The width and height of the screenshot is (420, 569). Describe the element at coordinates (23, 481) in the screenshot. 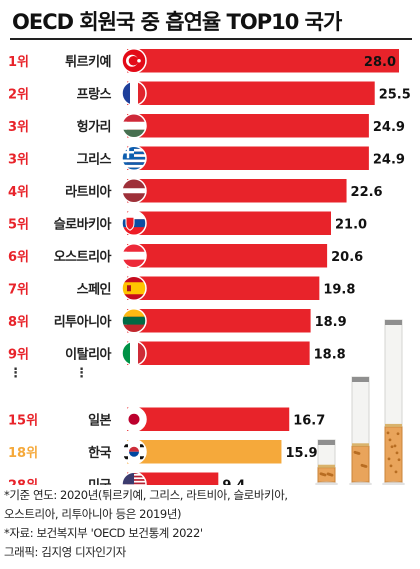

I see `rank-label: 28위` at that location.